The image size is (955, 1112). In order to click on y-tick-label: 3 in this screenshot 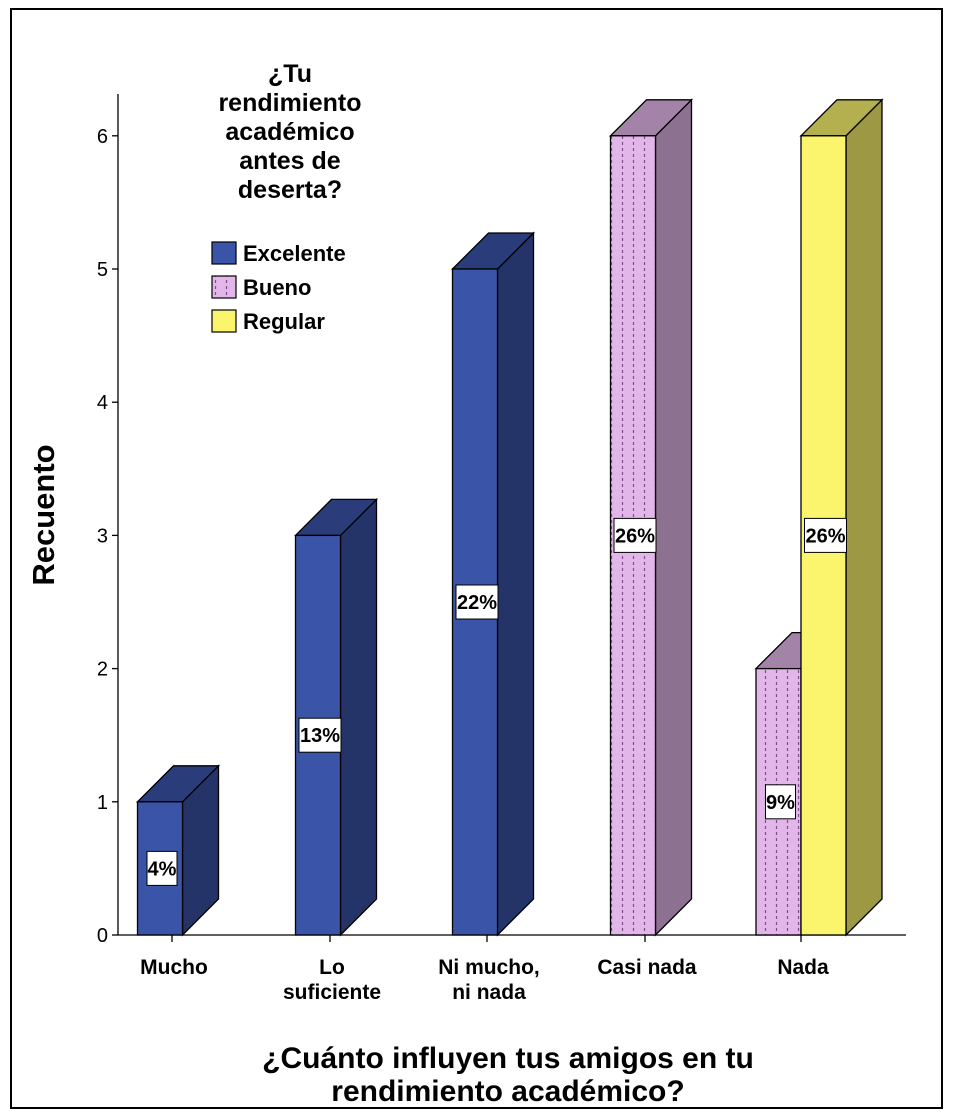, I will do `click(102, 536)`.